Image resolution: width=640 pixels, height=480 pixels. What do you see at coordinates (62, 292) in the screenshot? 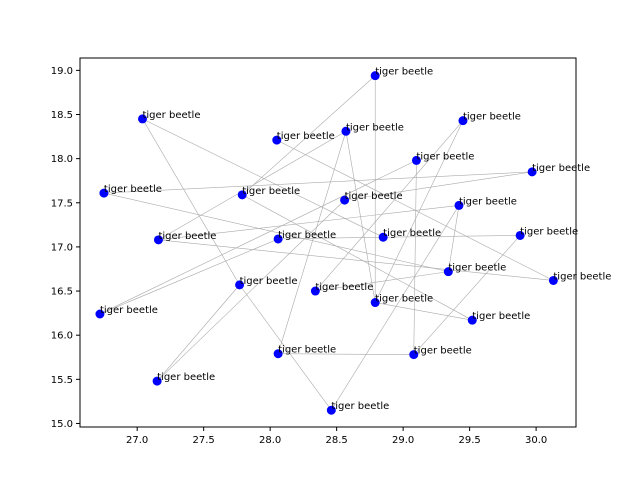
I see `y-tick-label: 16.5` at bounding box center [62, 292].